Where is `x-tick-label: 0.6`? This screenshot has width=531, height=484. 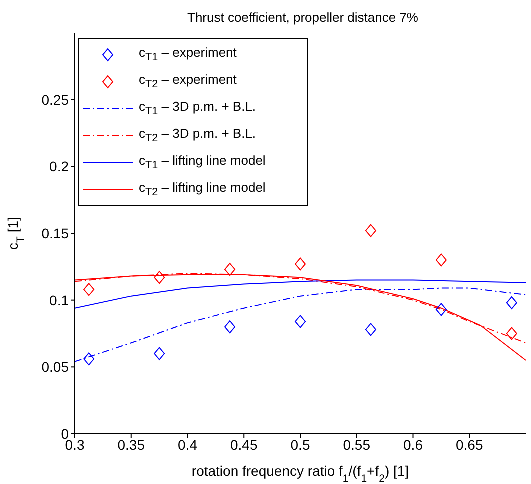 x-tick-label: 0.6 is located at coordinates (414, 444).